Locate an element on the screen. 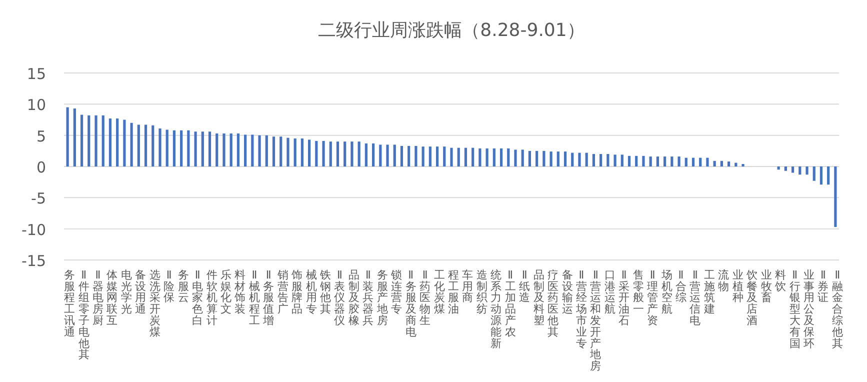 The height and width of the screenshot is (382, 867). x-tick-label: 工程机械Ⅱ is located at coordinates (254, 297).